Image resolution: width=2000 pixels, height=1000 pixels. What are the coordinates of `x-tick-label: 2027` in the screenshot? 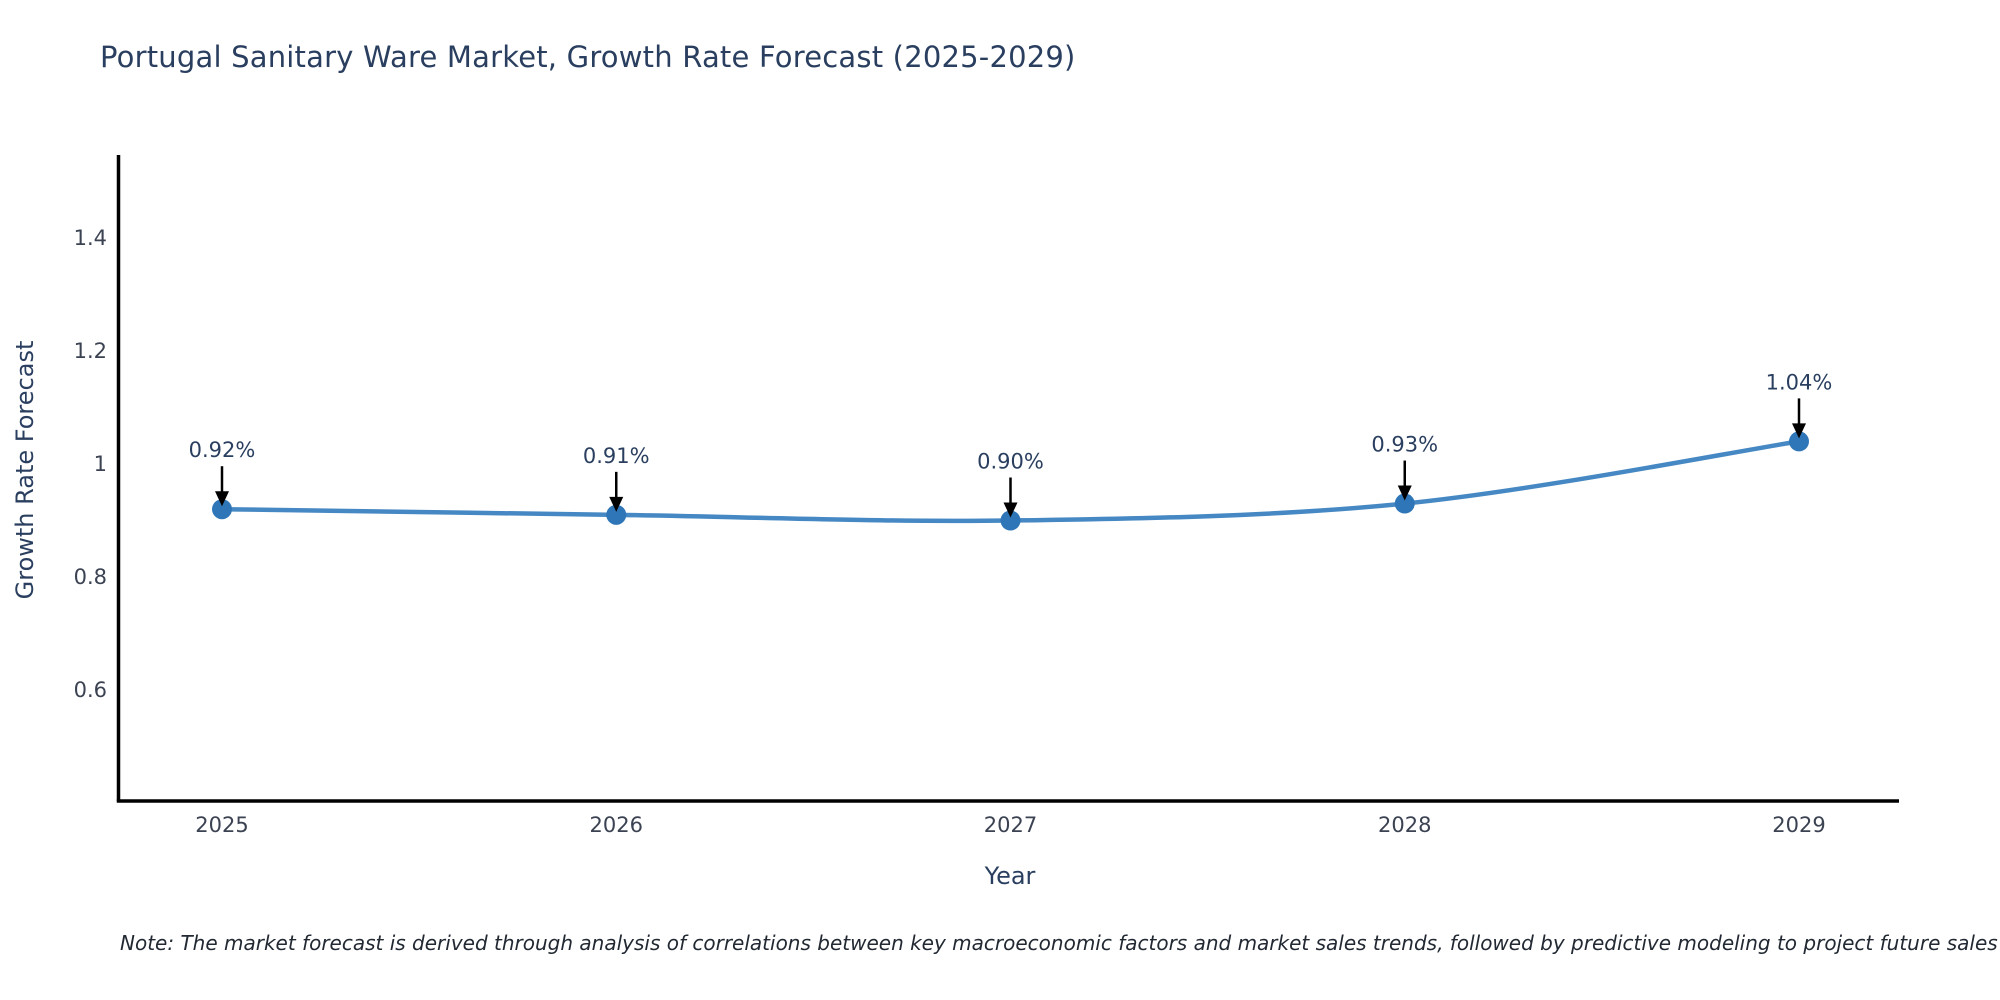 It's located at (1010, 825).